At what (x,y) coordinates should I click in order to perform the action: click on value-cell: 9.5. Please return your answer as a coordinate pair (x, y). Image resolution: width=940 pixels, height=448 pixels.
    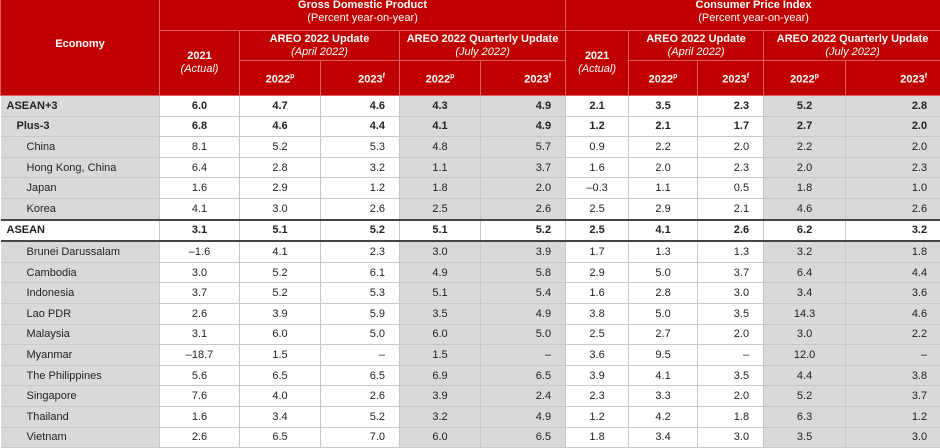
    Looking at the image, I should click on (663, 355).